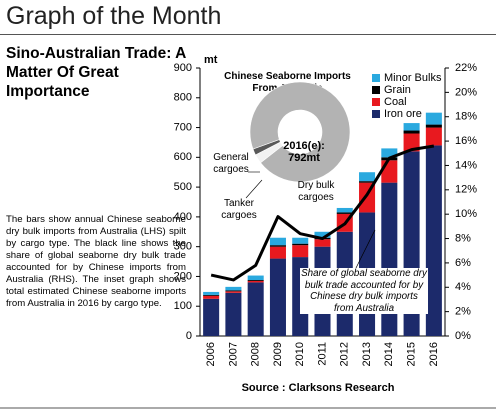 The width and height of the screenshot is (496, 415). I want to click on legend-label: Coal, so click(395, 102).